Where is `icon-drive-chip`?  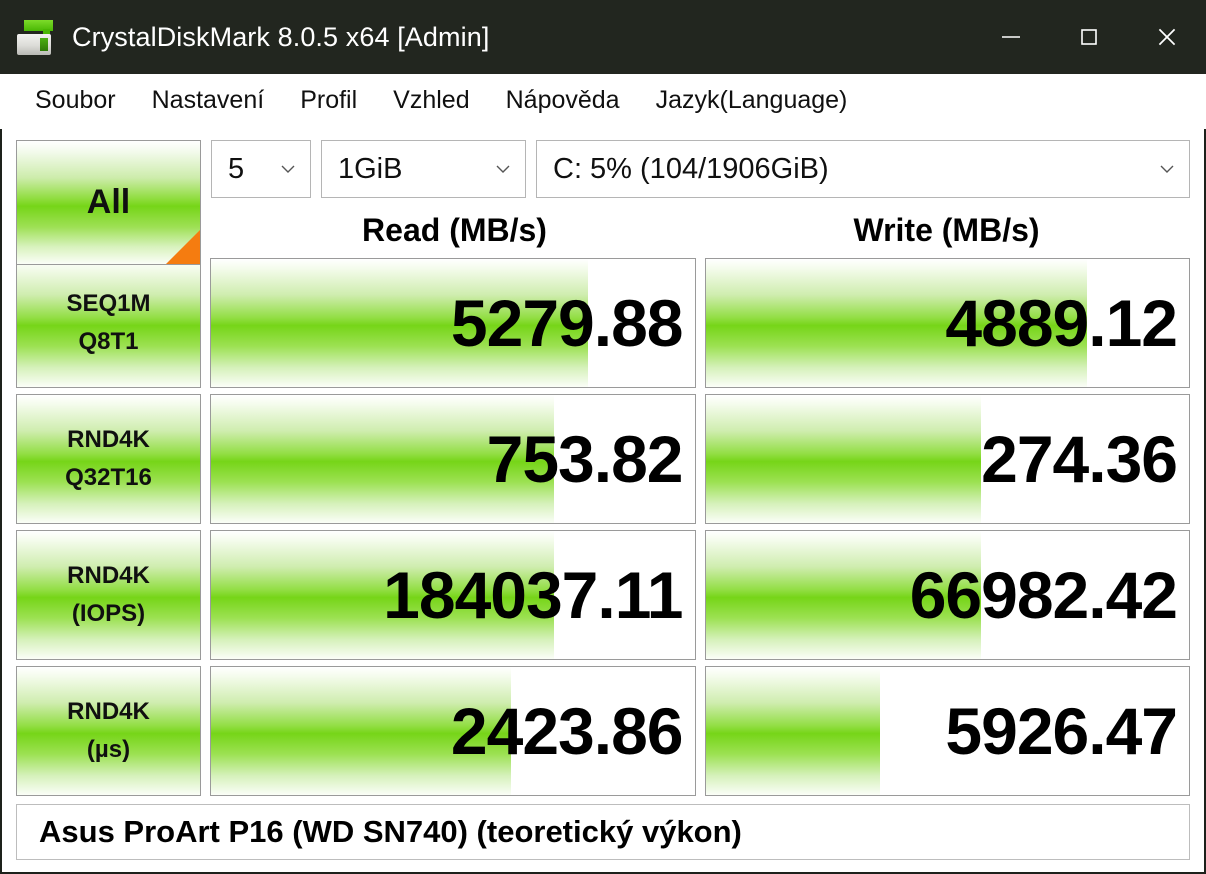
icon-drive-chip is located at coordinates (44, 44).